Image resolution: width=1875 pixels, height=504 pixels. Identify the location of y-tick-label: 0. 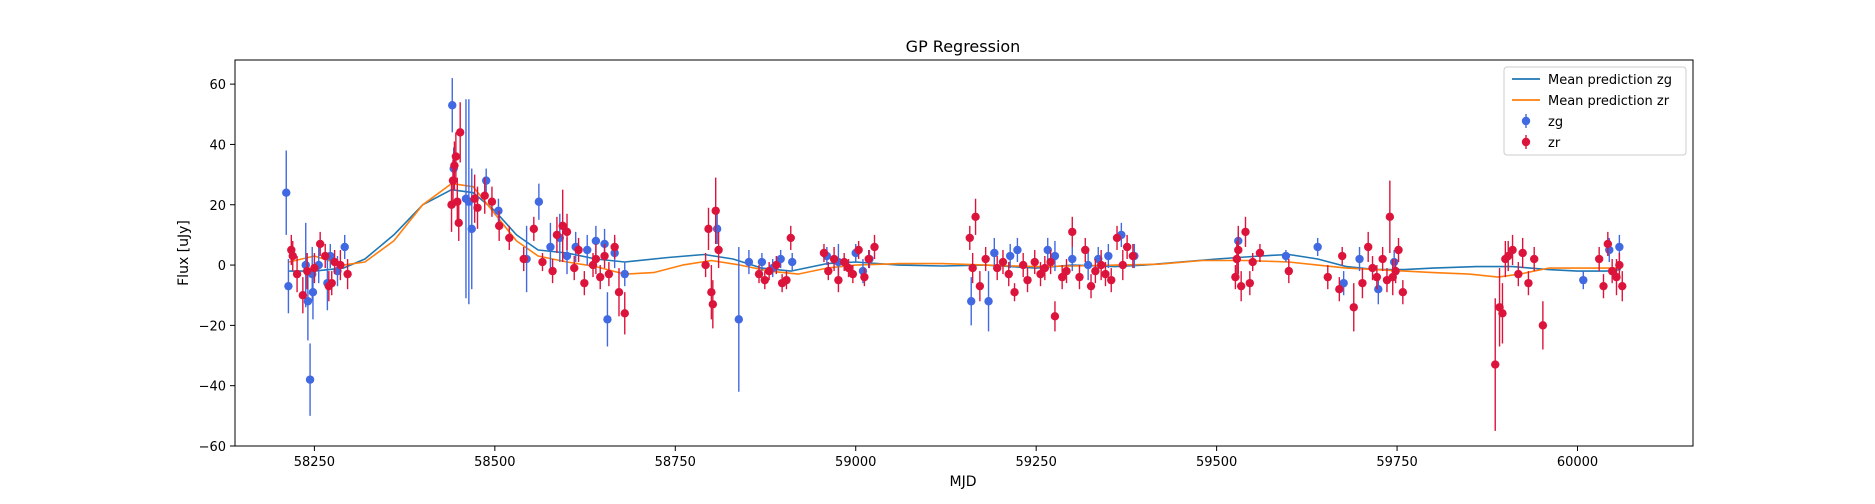
(222, 266).